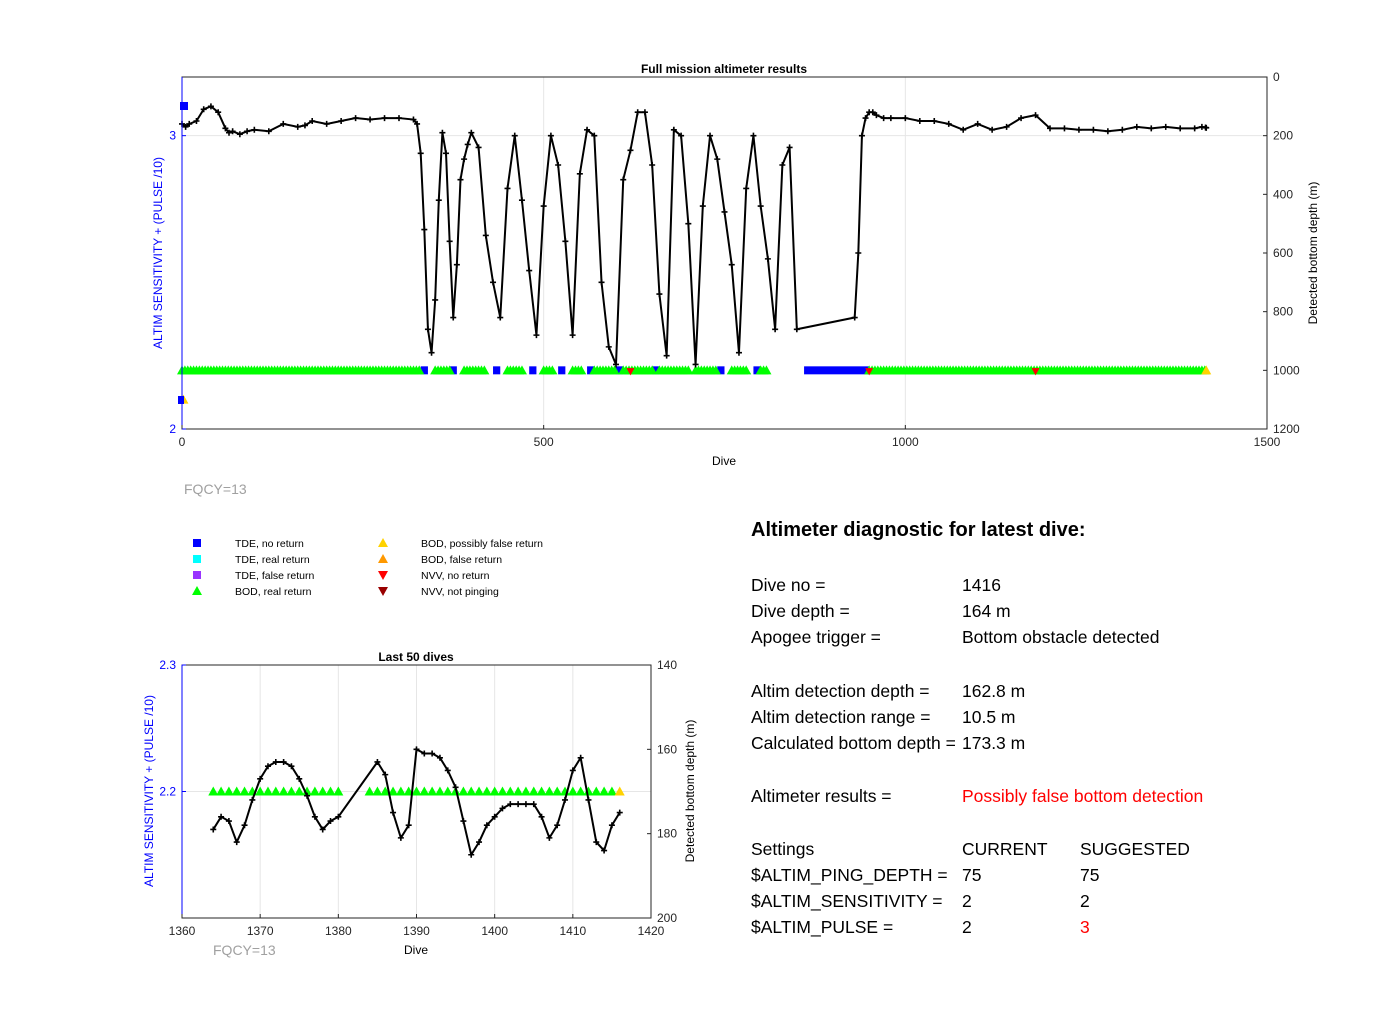 The image size is (1400, 1032). What do you see at coordinates (986, 611) in the screenshot?
I see `dive-depth-value: 164 m` at bounding box center [986, 611].